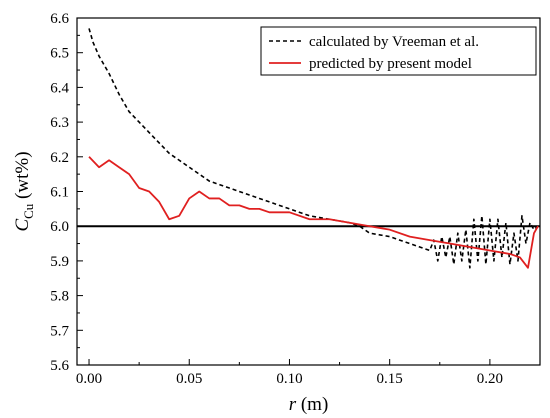  I want to click on y-tick-label: 5.6, so click(59, 366).